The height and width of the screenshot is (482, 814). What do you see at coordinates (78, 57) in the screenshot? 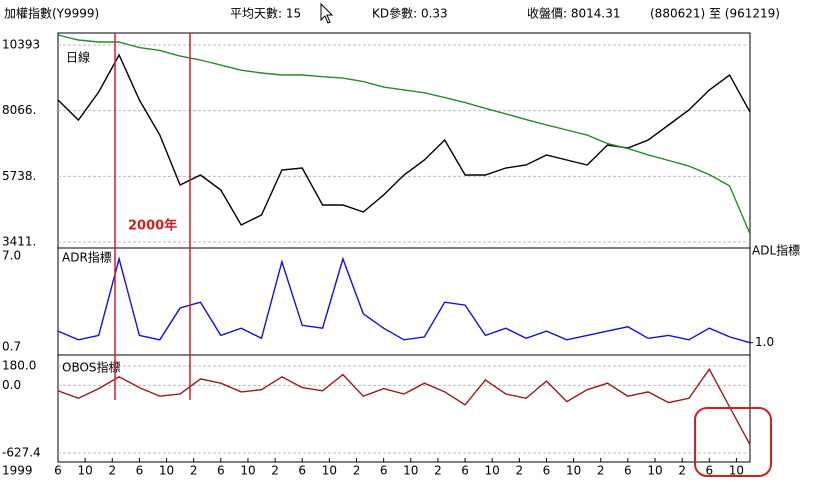
I see `series-label: 日線` at bounding box center [78, 57].